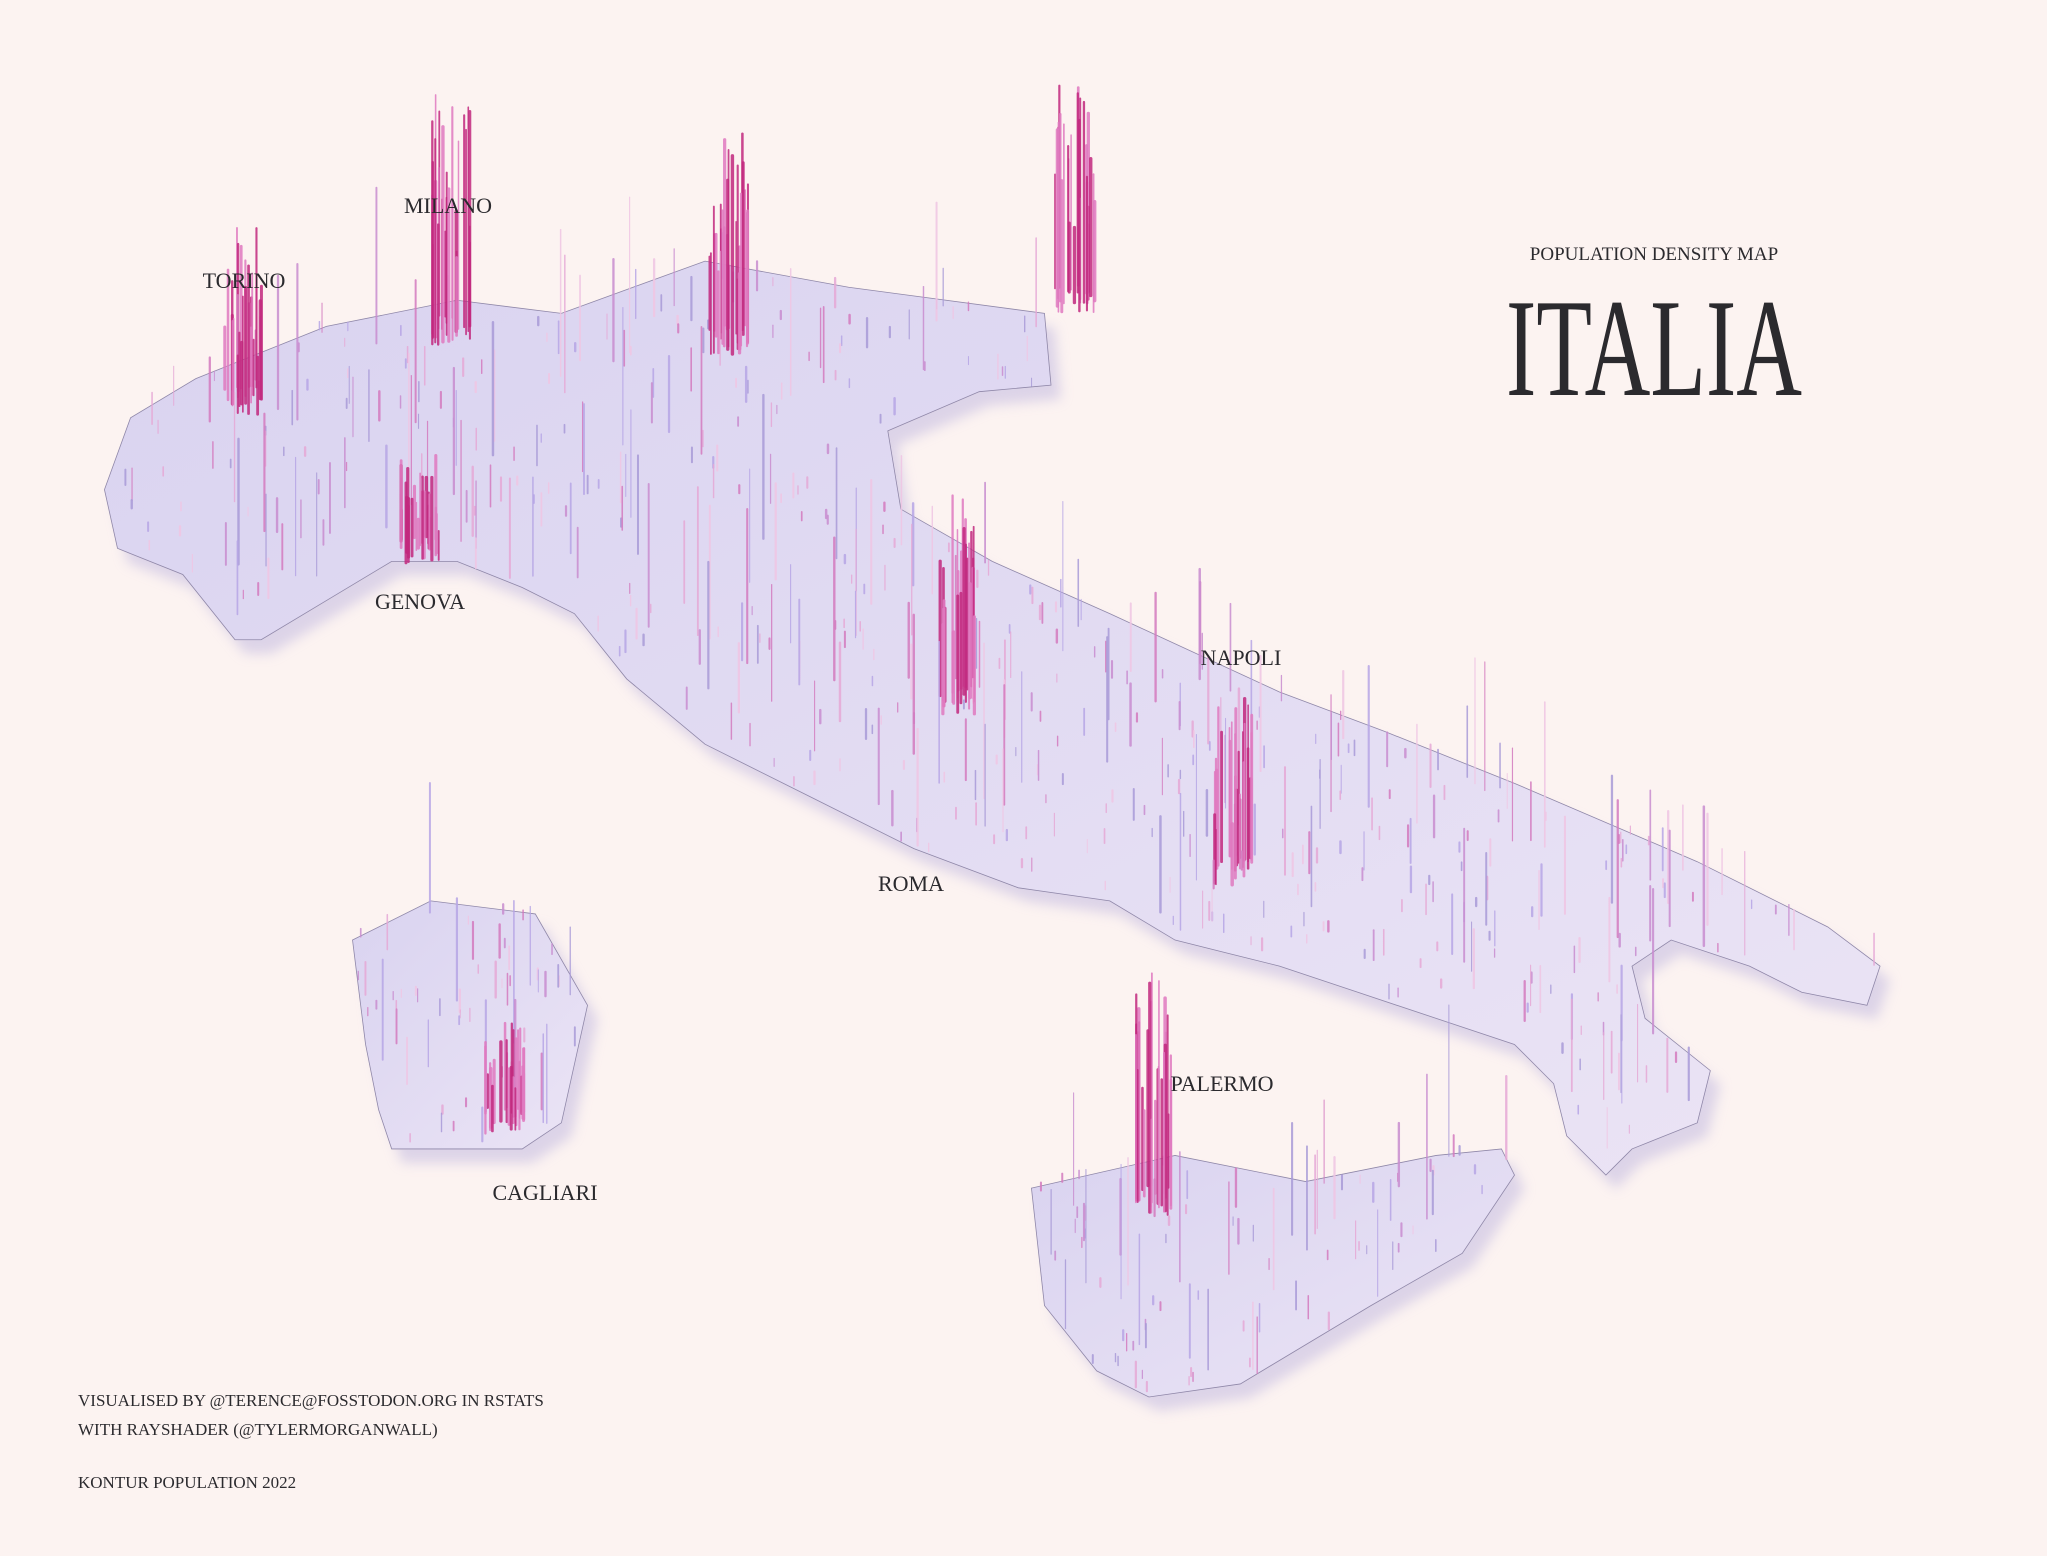 Image resolution: width=2047 pixels, height=1556 pixels. Describe the element at coordinates (470, 1025) in the screenshot. I see `land-shape` at that location.